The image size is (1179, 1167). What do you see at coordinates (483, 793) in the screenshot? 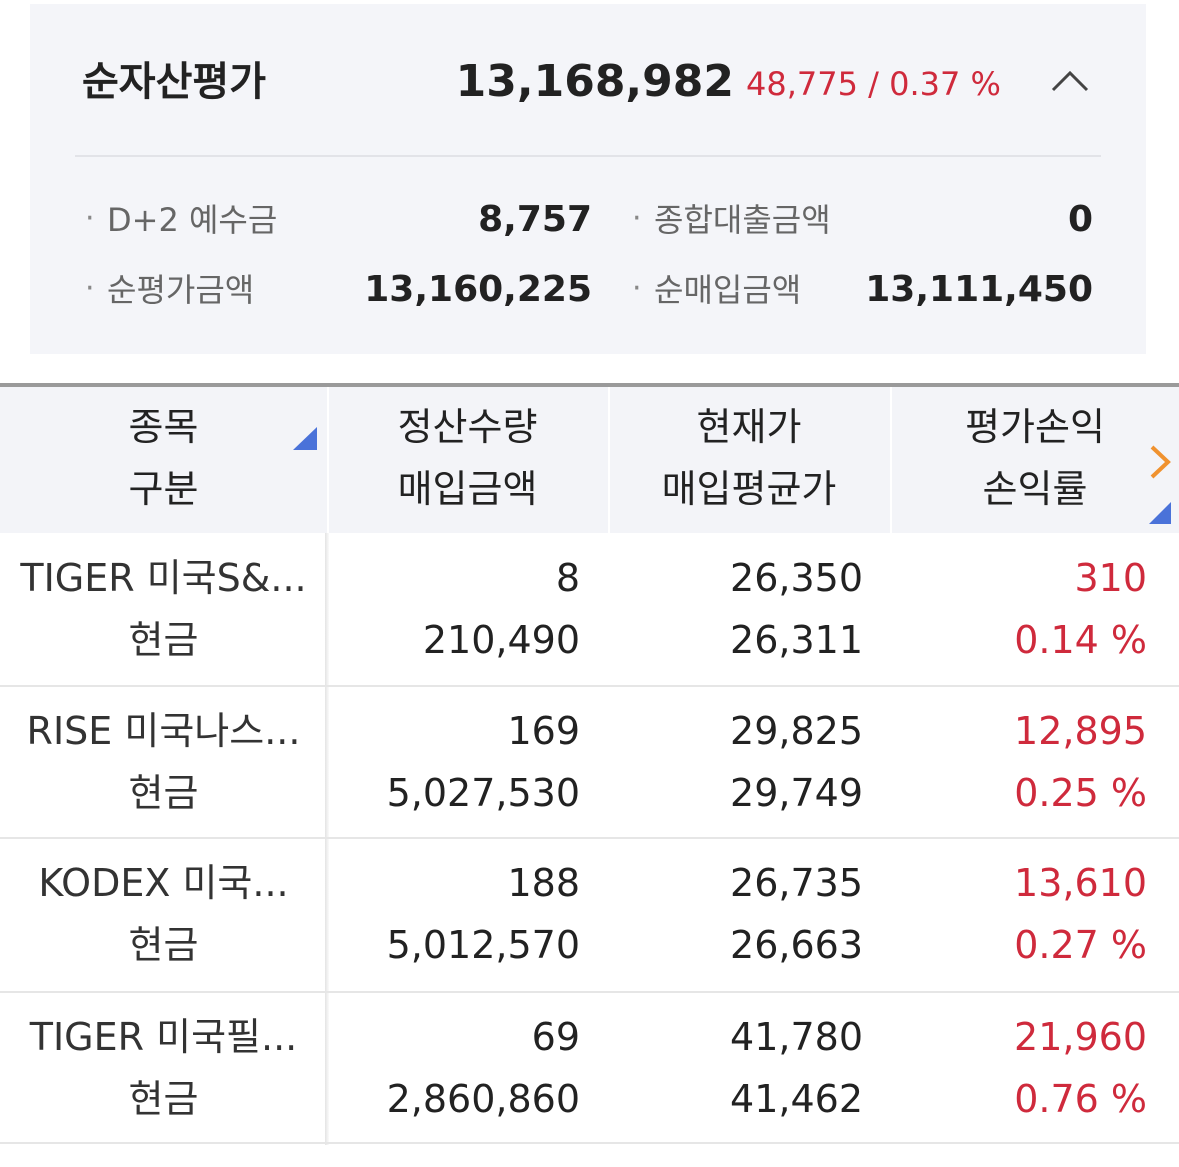
I see `cell-value: 5,027,530` at bounding box center [483, 793].